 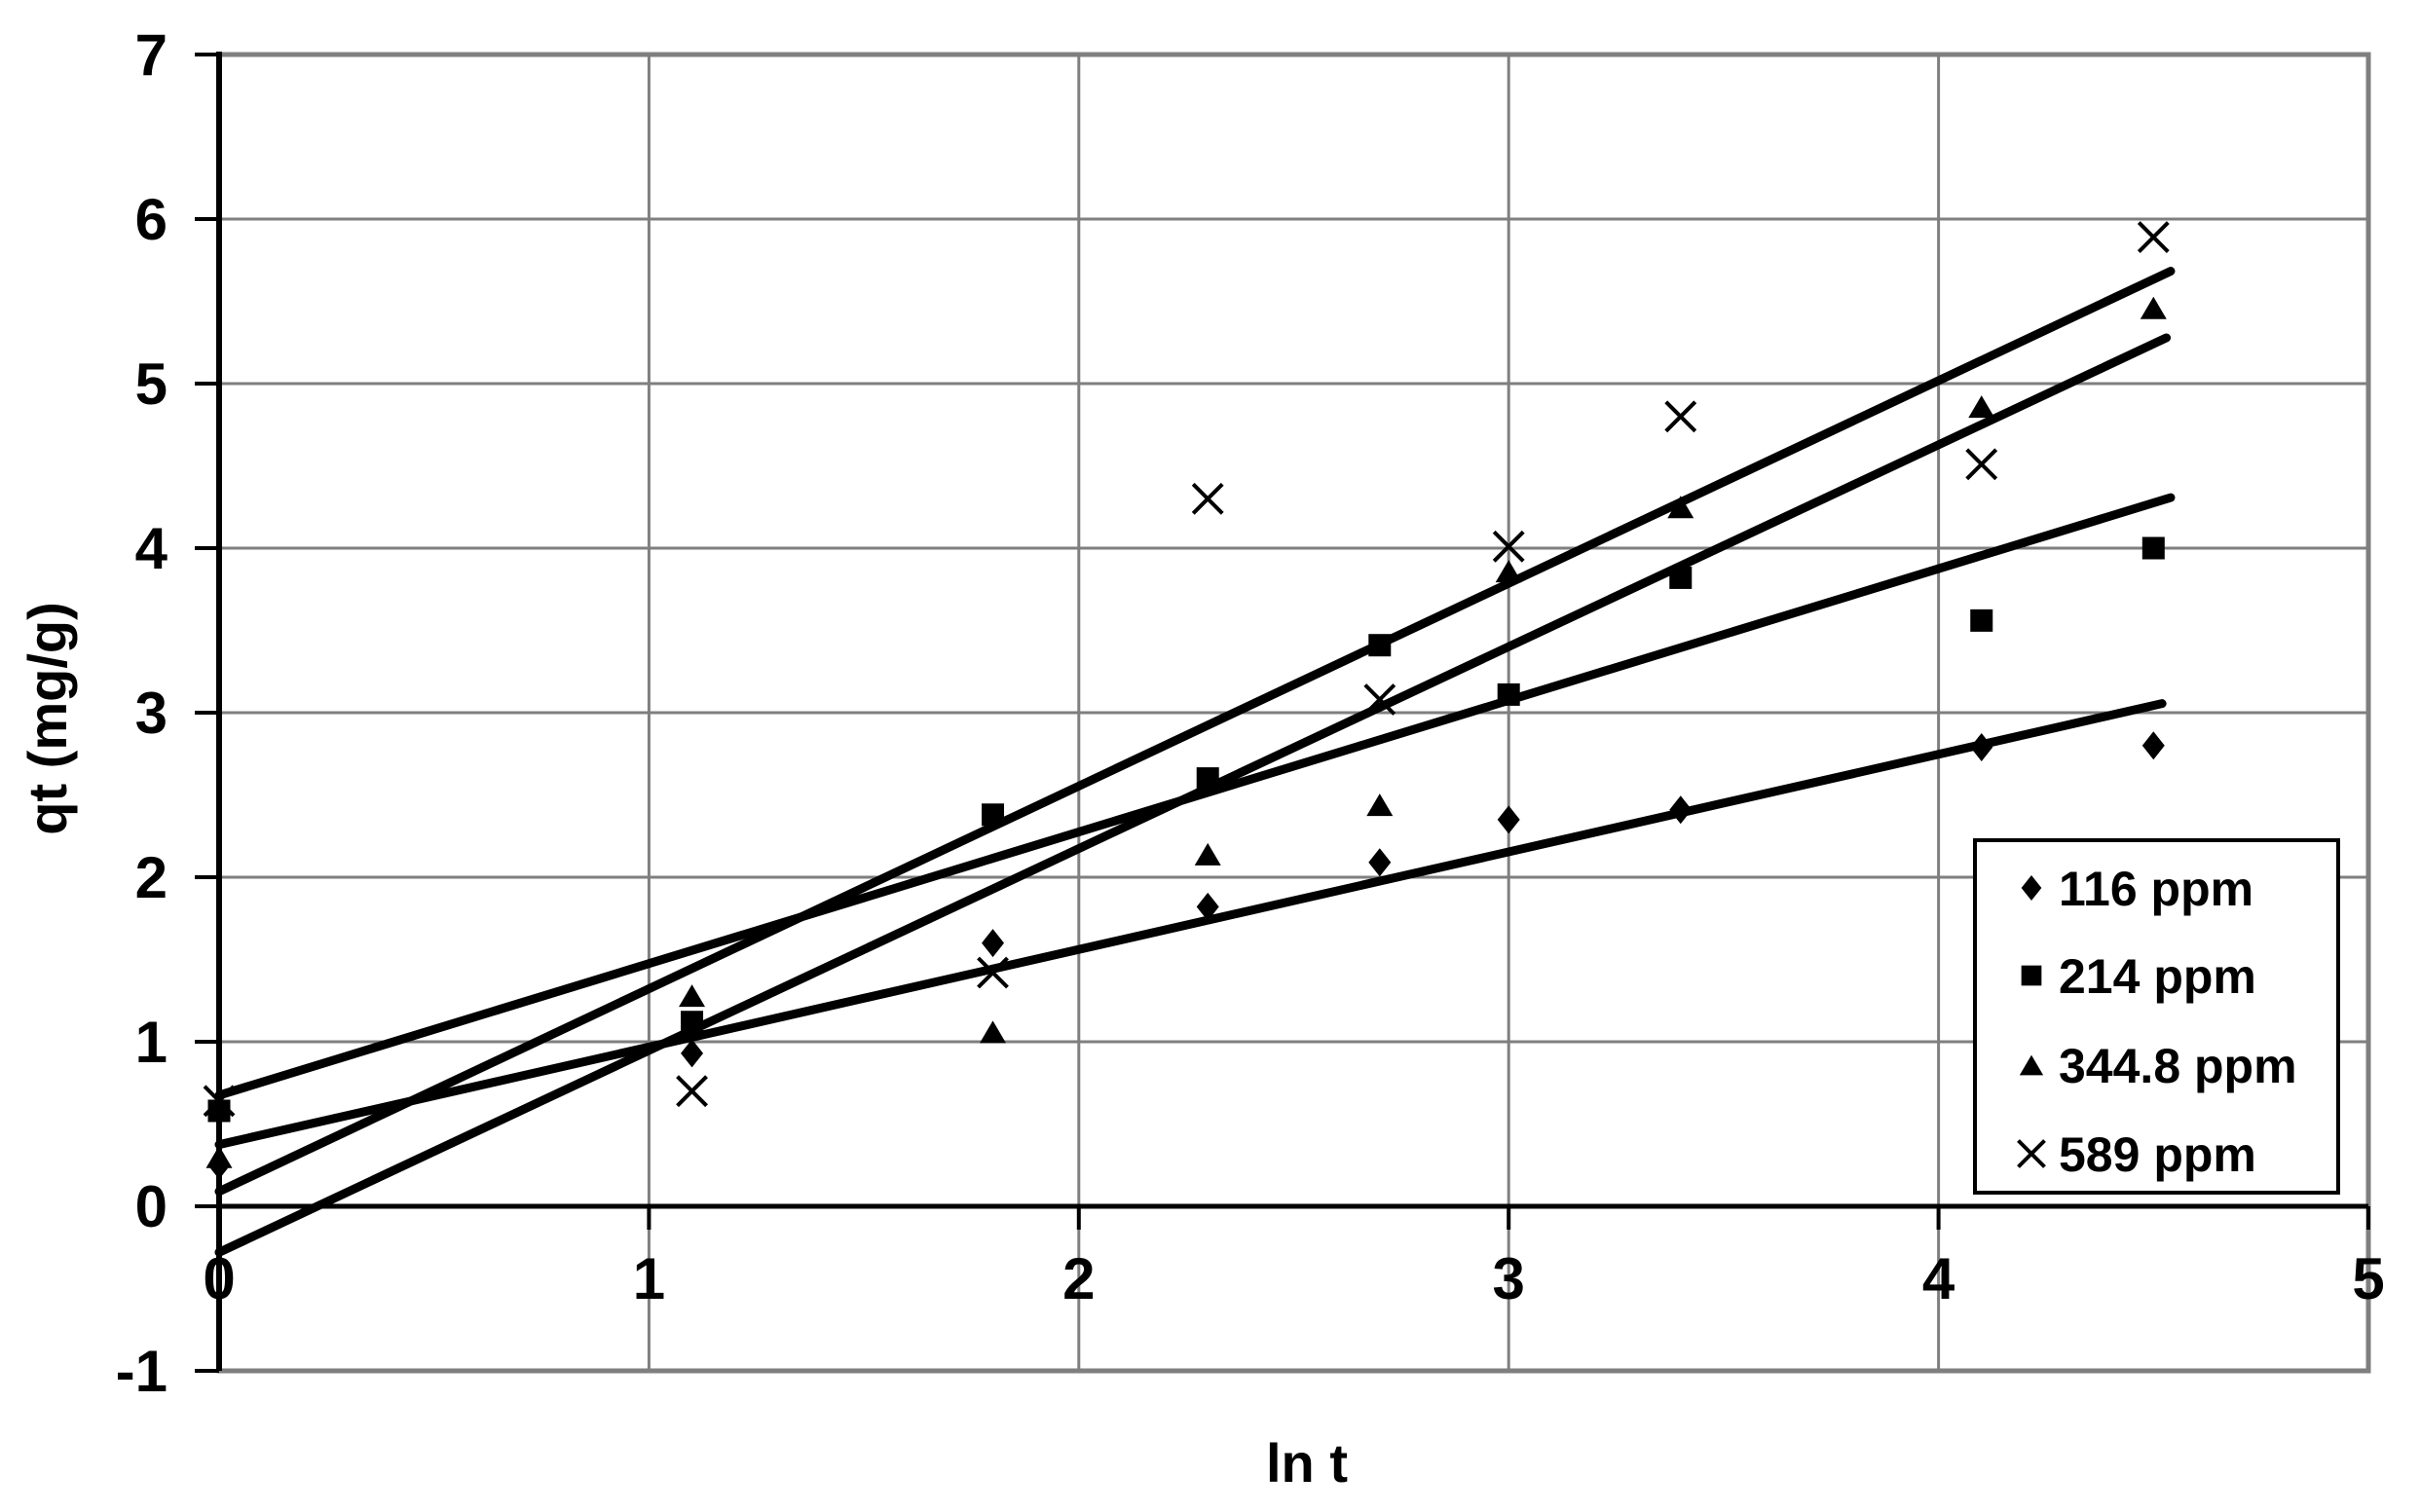 What do you see at coordinates (152, 713) in the screenshot?
I see `y-tick-label: 3` at bounding box center [152, 713].